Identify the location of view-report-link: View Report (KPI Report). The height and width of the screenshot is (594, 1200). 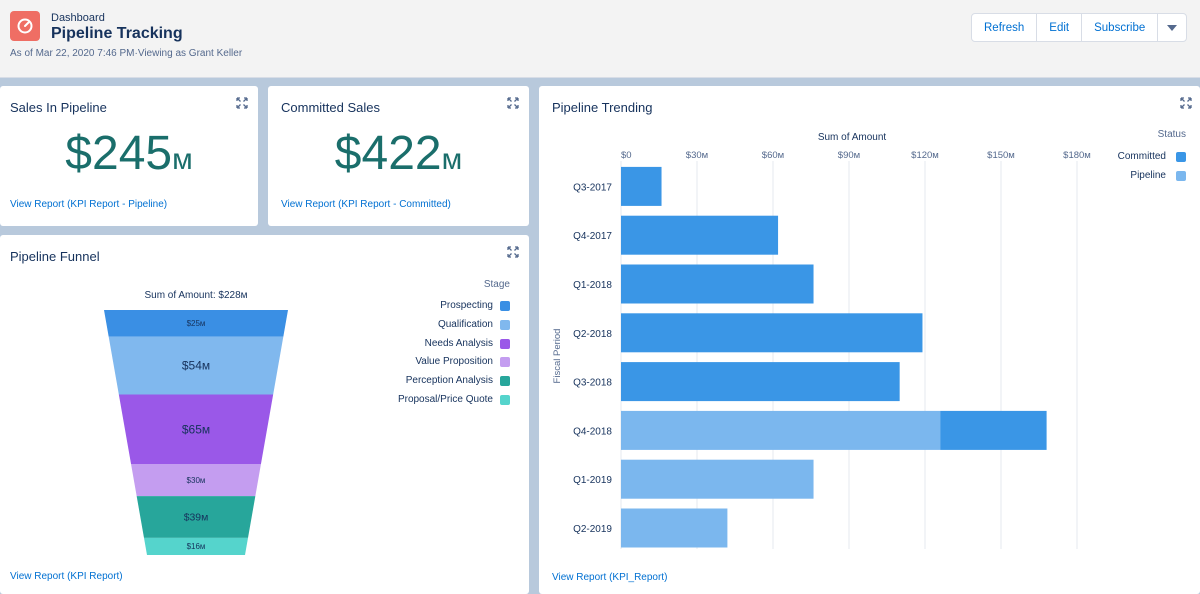
(66, 576).